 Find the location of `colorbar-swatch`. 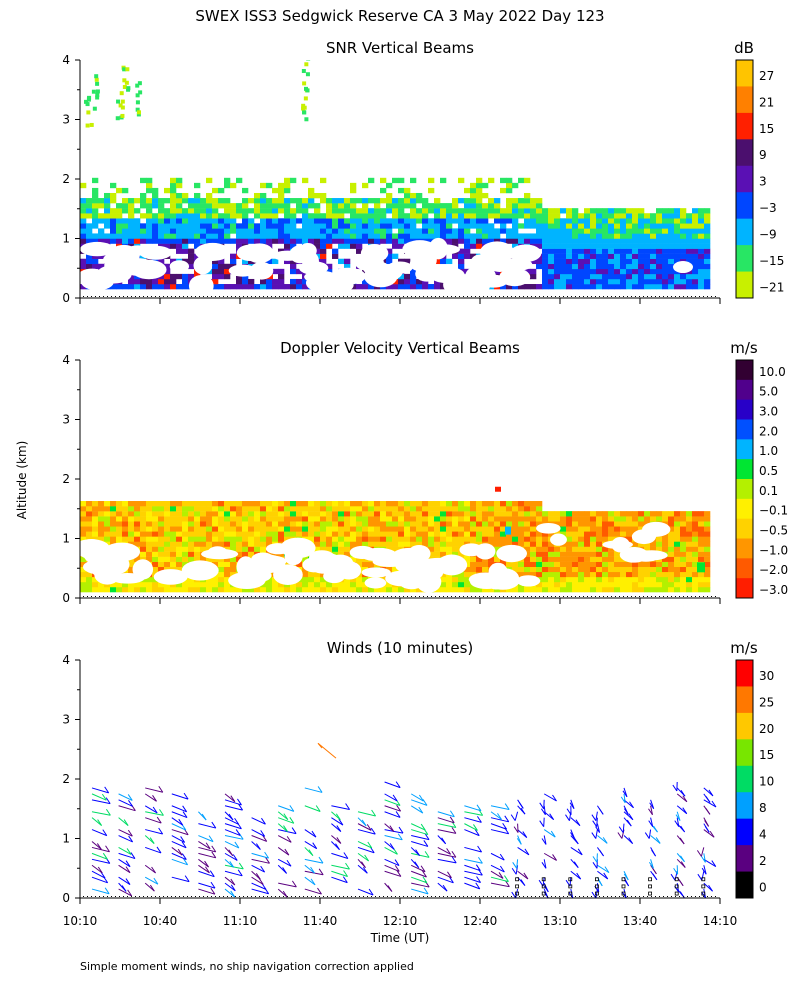

colorbar-swatch is located at coordinates (744, 568).